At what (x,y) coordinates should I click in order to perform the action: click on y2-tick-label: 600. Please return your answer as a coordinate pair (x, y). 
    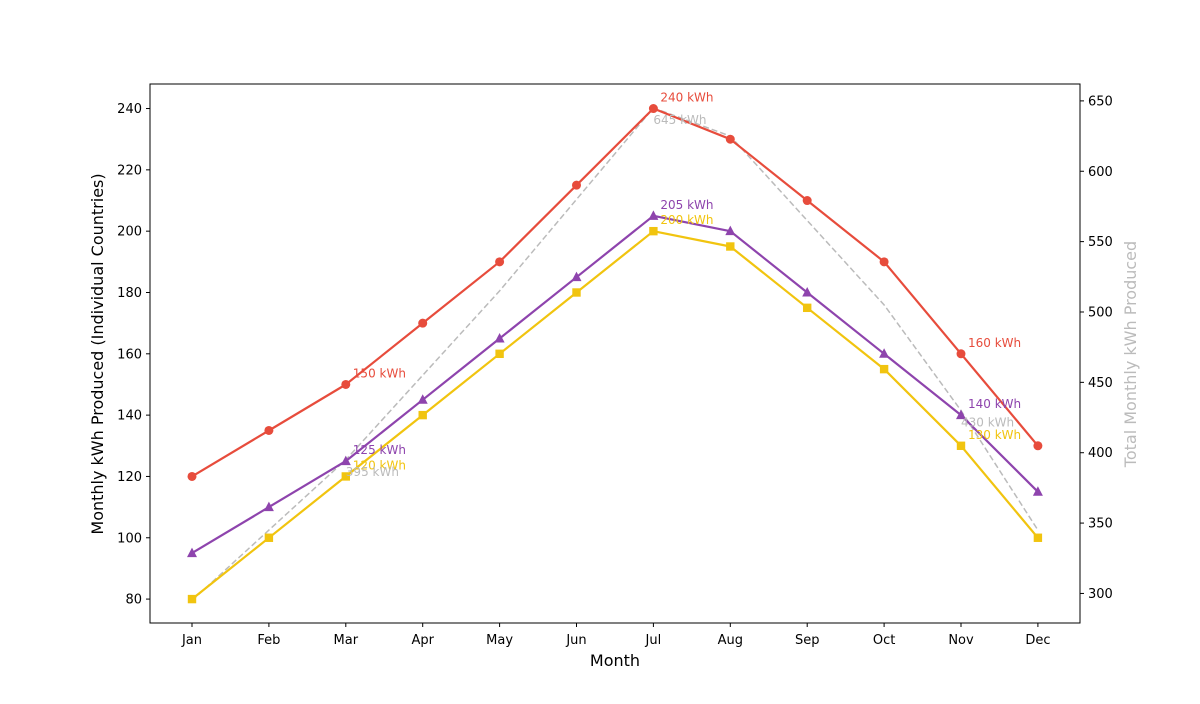
    Looking at the image, I should click on (1100, 172).